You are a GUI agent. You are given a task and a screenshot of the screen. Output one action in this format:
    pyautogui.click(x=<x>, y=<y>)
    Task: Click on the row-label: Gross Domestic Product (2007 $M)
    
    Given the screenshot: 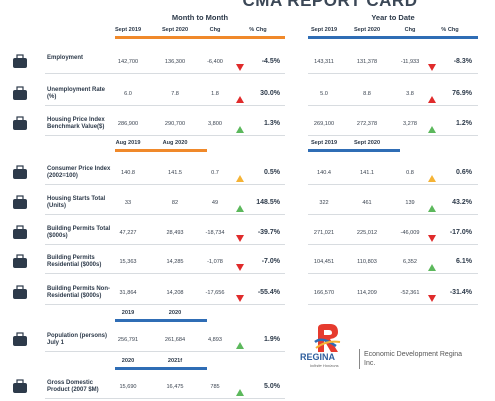 What is the action you would take?
    pyautogui.click(x=73, y=386)
    